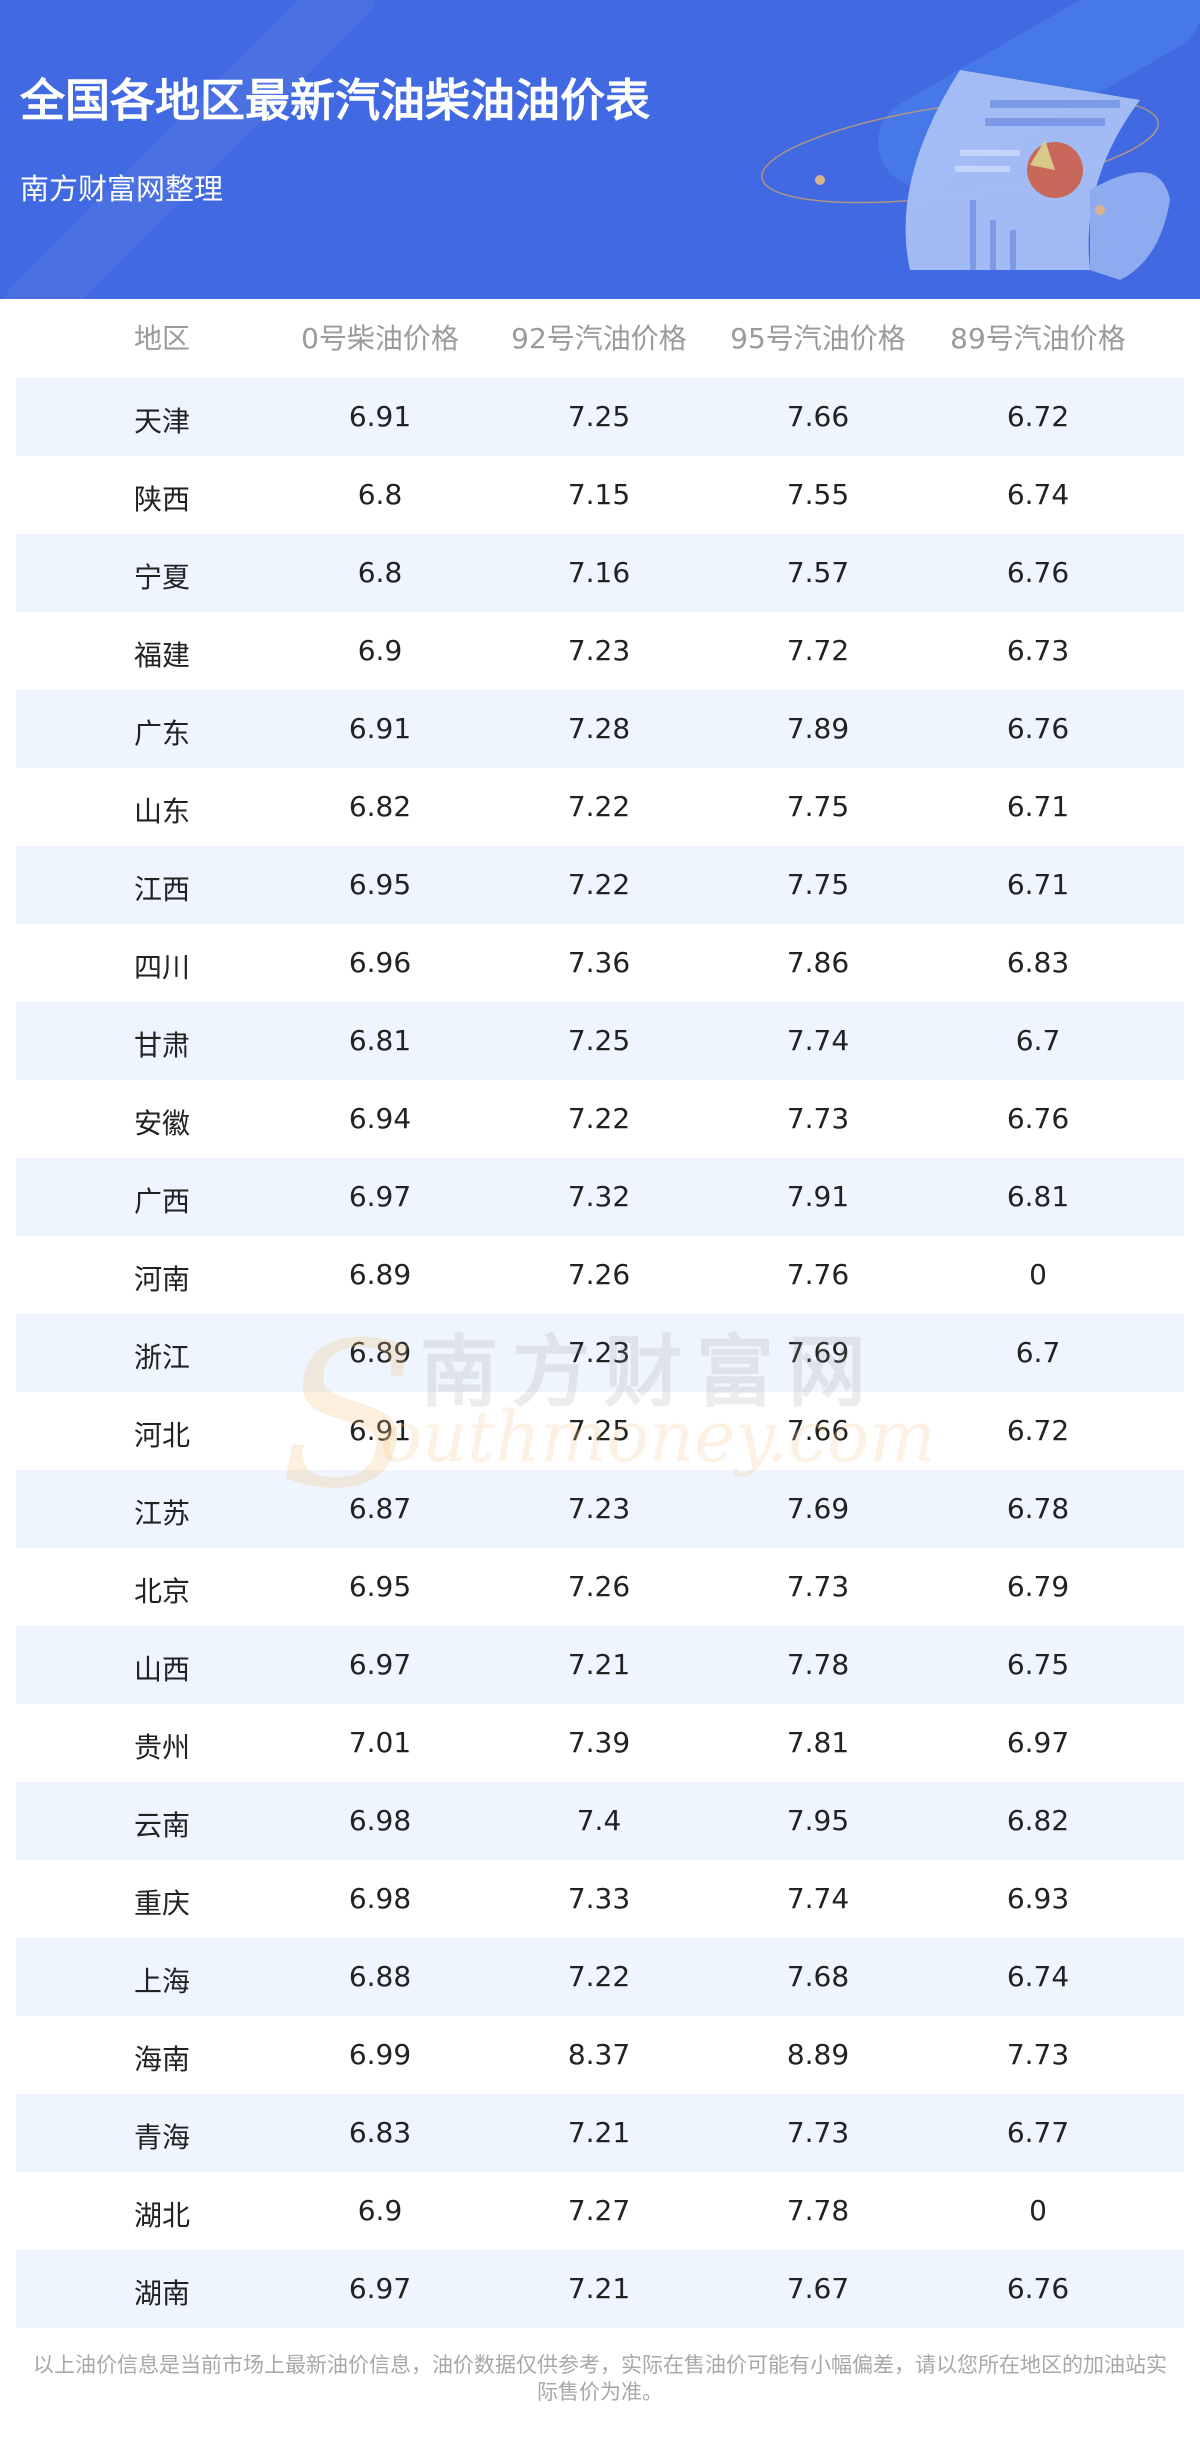 Image resolution: width=1200 pixels, height=2440 pixels. Describe the element at coordinates (161, 338) in the screenshot. I see `column-header-region: 地区` at that location.